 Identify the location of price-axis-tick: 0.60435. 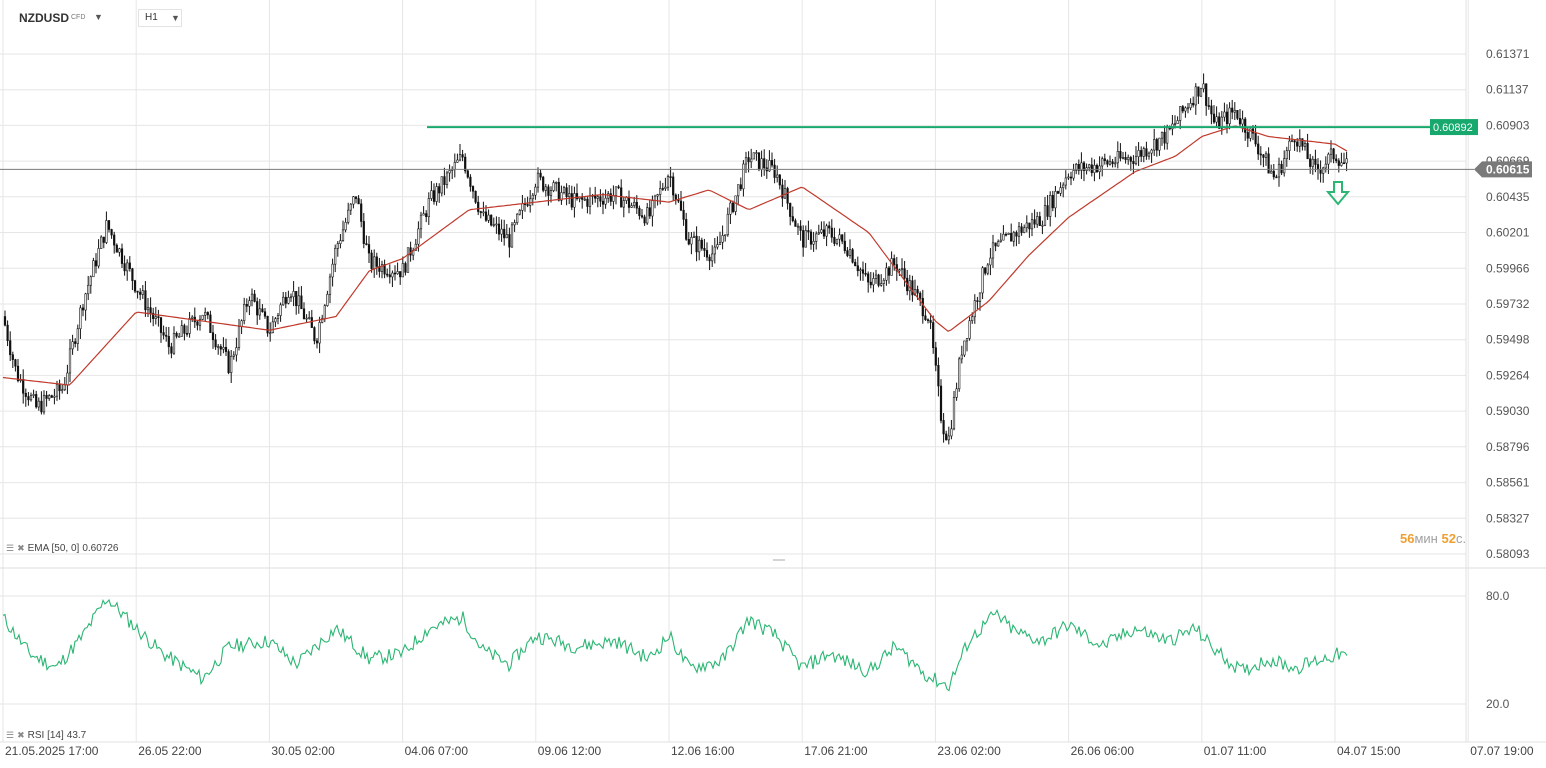
(1508, 197).